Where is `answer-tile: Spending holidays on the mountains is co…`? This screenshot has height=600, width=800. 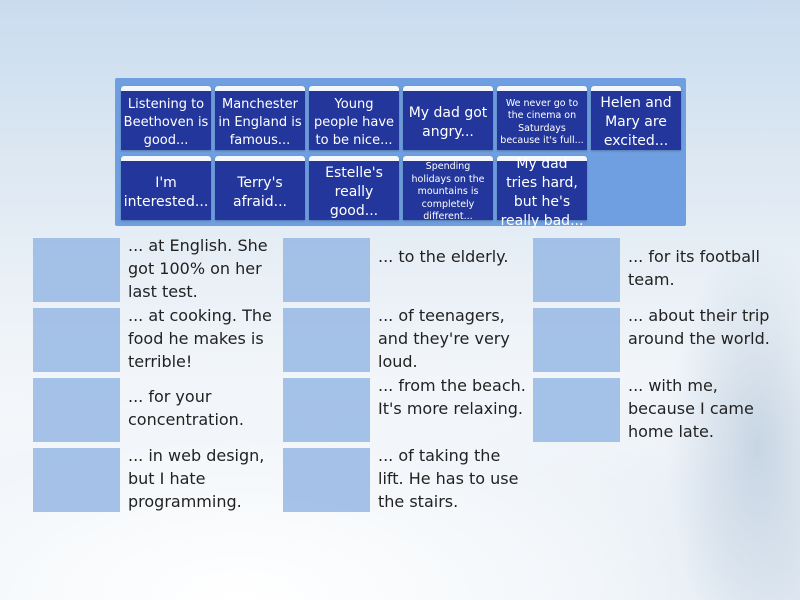
answer-tile: Spending holidays on the mountains is co… is located at coordinates (448, 189).